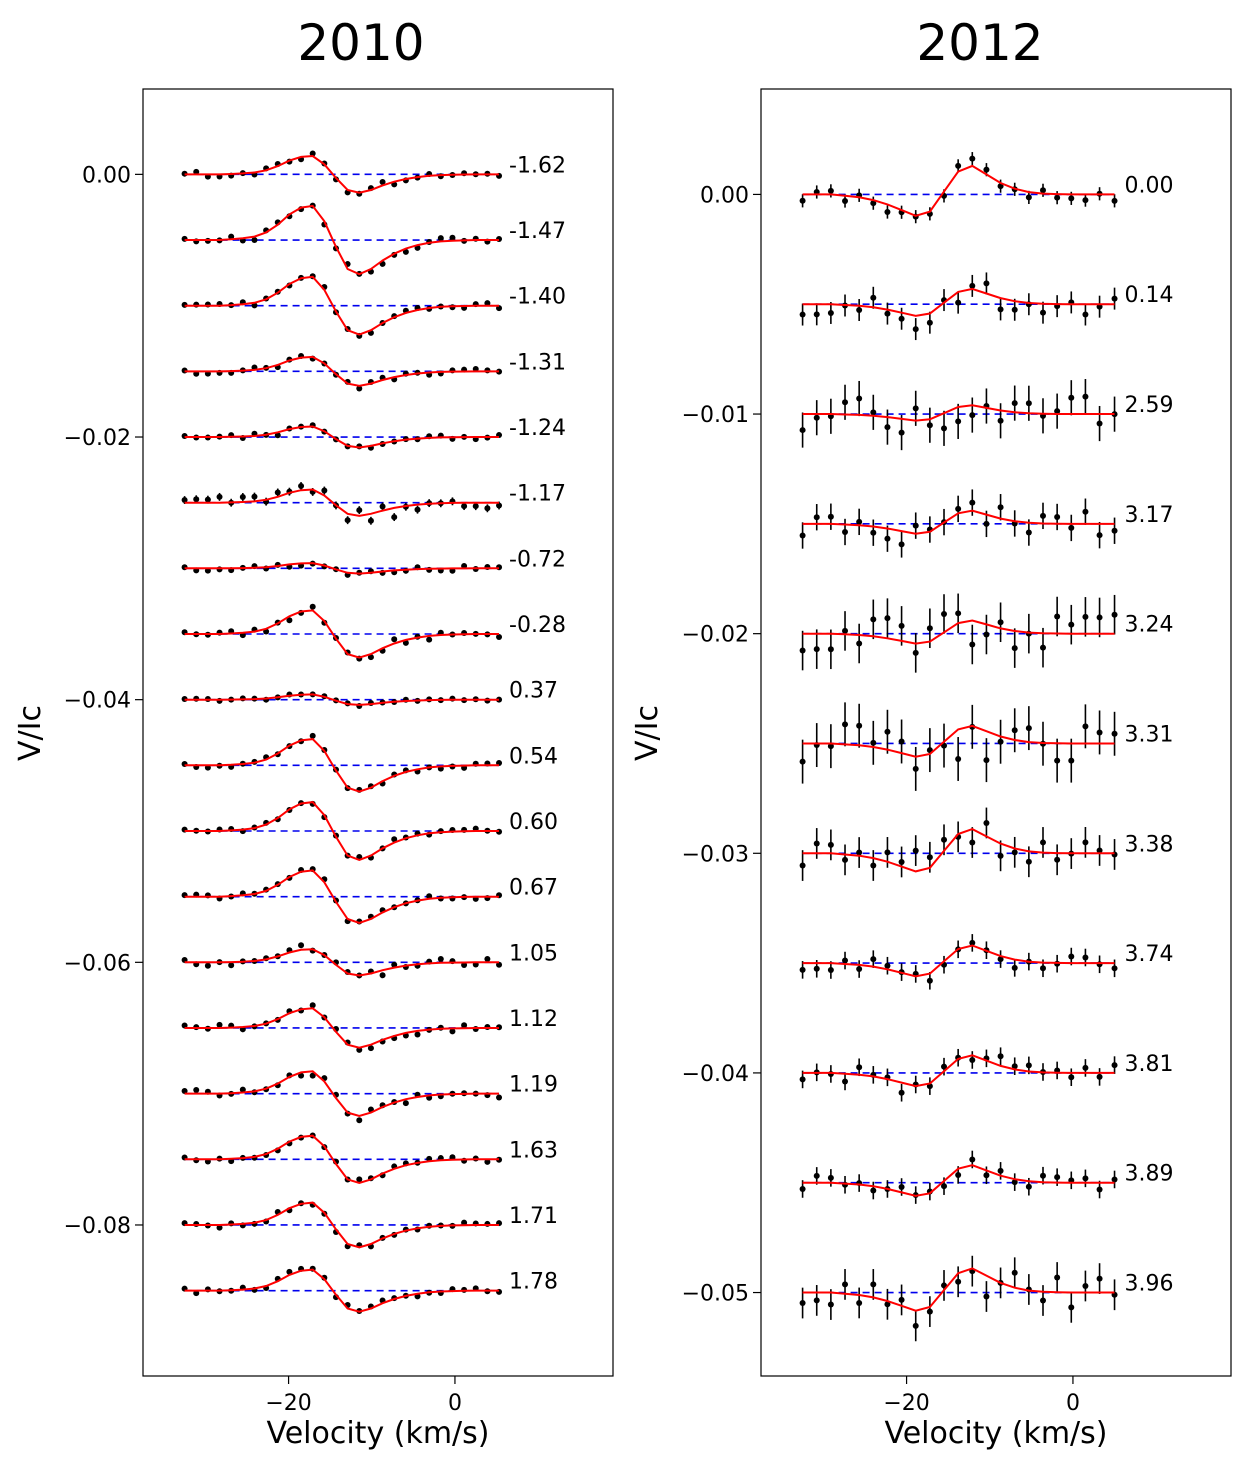 This screenshot has height=1470, width=1248. I want to click on phase-label: 1.78, so click(533, 1282).